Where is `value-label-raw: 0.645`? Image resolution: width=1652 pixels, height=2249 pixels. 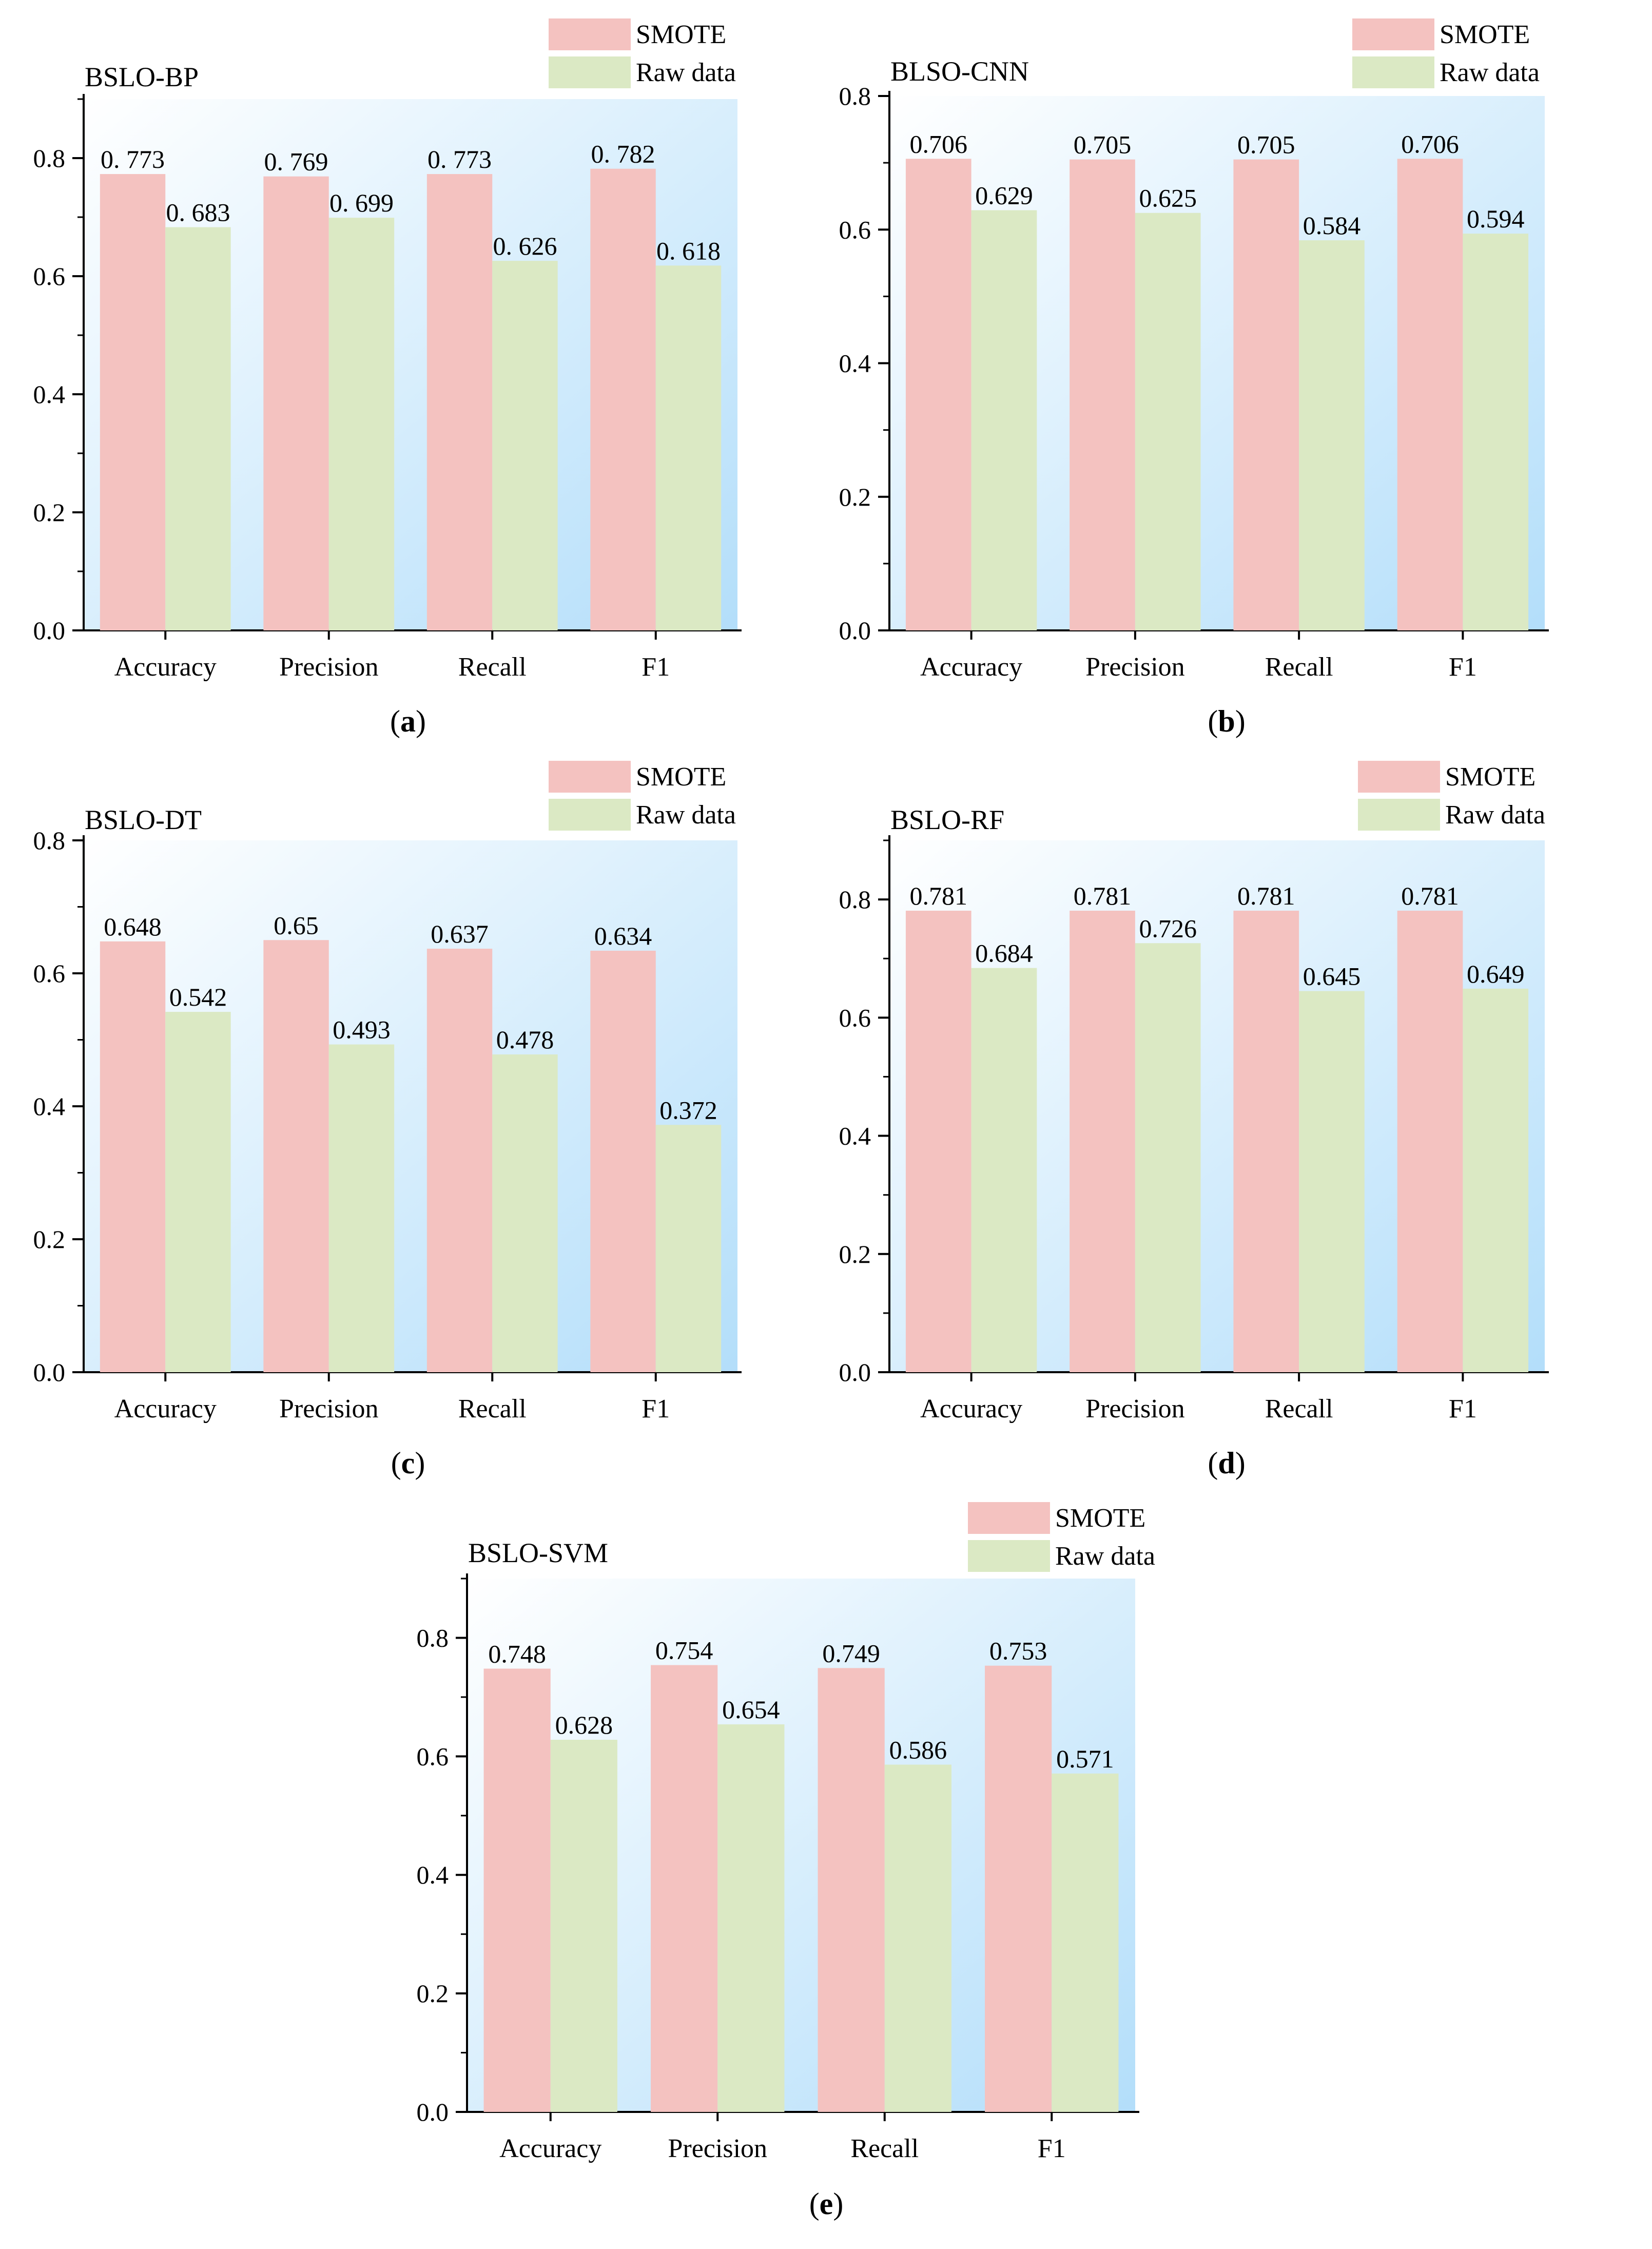
value-label-raw: 0.645 is located at coordinates (1332, 976).